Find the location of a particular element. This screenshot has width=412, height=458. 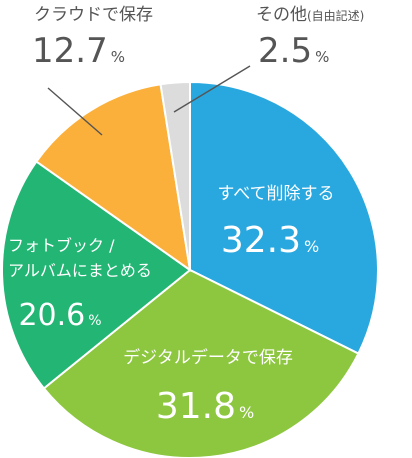

slice-value-1-number: 32.3 is located at coordinates (261, 240).